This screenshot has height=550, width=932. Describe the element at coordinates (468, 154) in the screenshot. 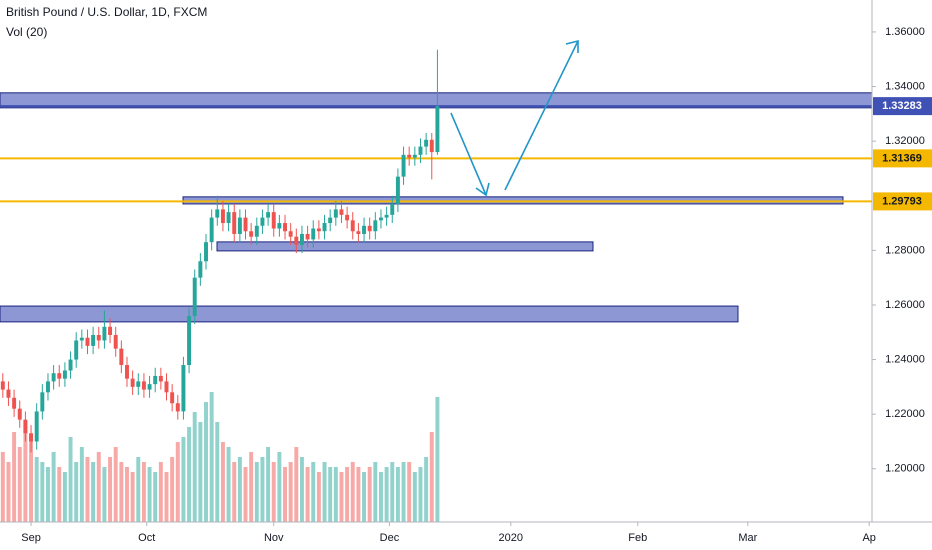

I see `arrow-down` at that location.